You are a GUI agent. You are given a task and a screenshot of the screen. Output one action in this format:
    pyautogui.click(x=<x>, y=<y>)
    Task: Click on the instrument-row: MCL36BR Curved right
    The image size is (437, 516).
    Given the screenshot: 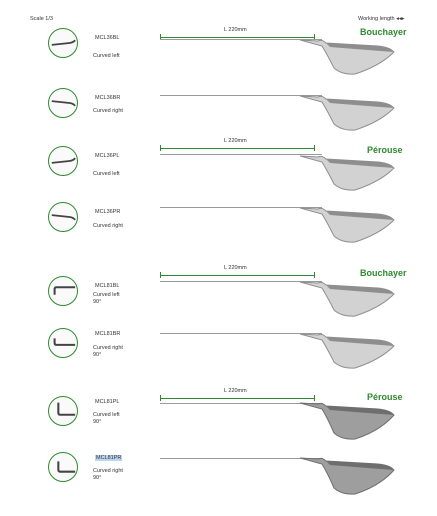 What is the action you would take?
    pyautogui.click(x=218, y=113)
    